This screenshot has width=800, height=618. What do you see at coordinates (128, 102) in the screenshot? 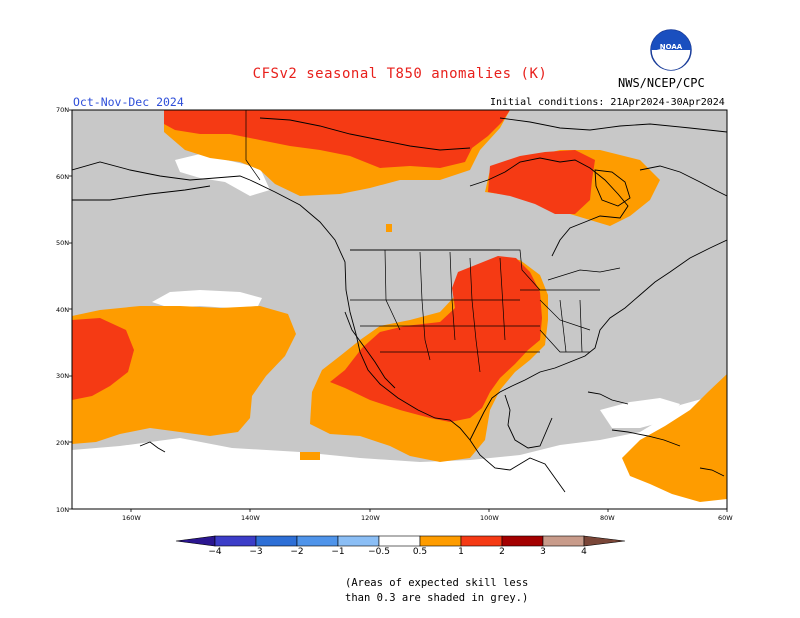
I see `season-label: Oct-Nov-Dec 2024` at bounding box center [128, 102].